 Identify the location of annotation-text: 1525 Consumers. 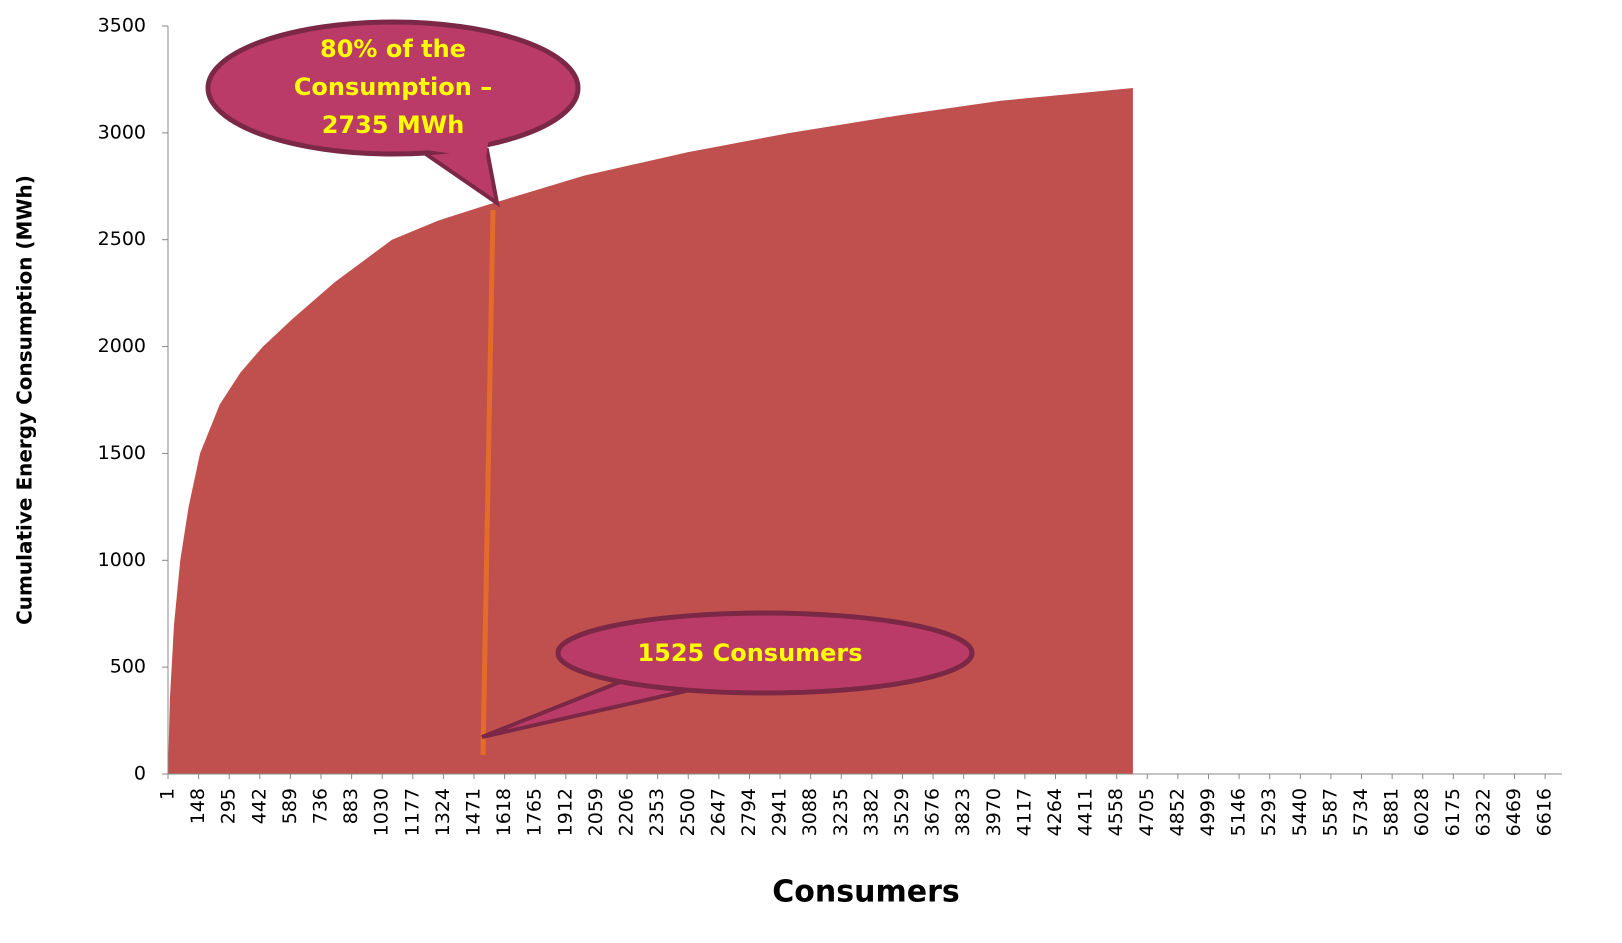
(749, 653).